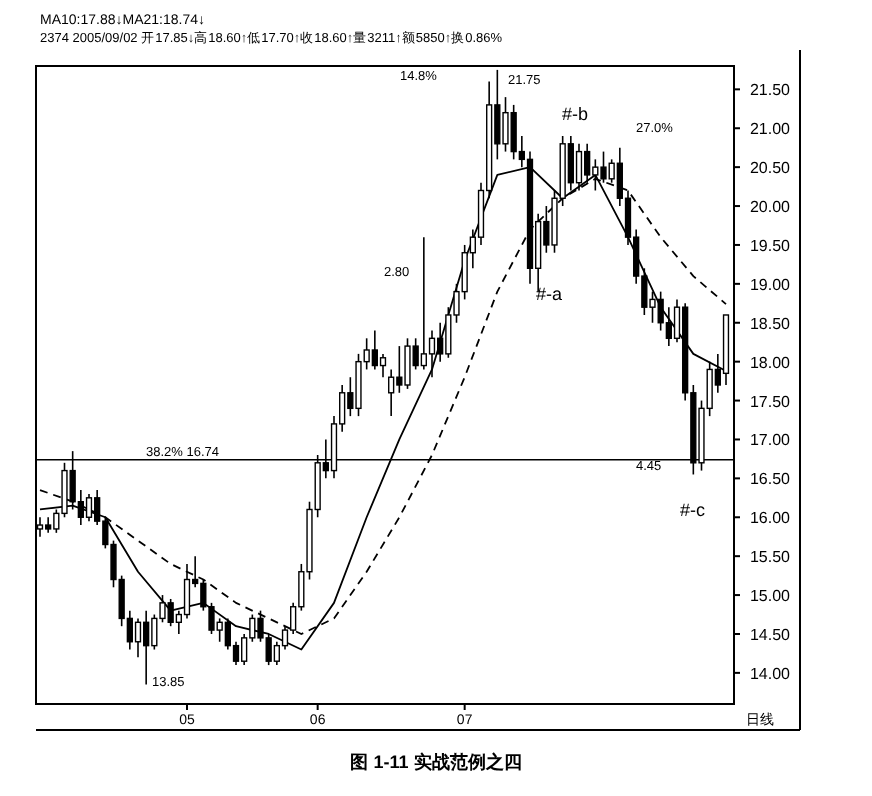 The image size is (872, 796). What do you see at coordinates (770, 168) in the screenshot?
I see `y-tick-label: 20.50` at bounding box center [770, 168].